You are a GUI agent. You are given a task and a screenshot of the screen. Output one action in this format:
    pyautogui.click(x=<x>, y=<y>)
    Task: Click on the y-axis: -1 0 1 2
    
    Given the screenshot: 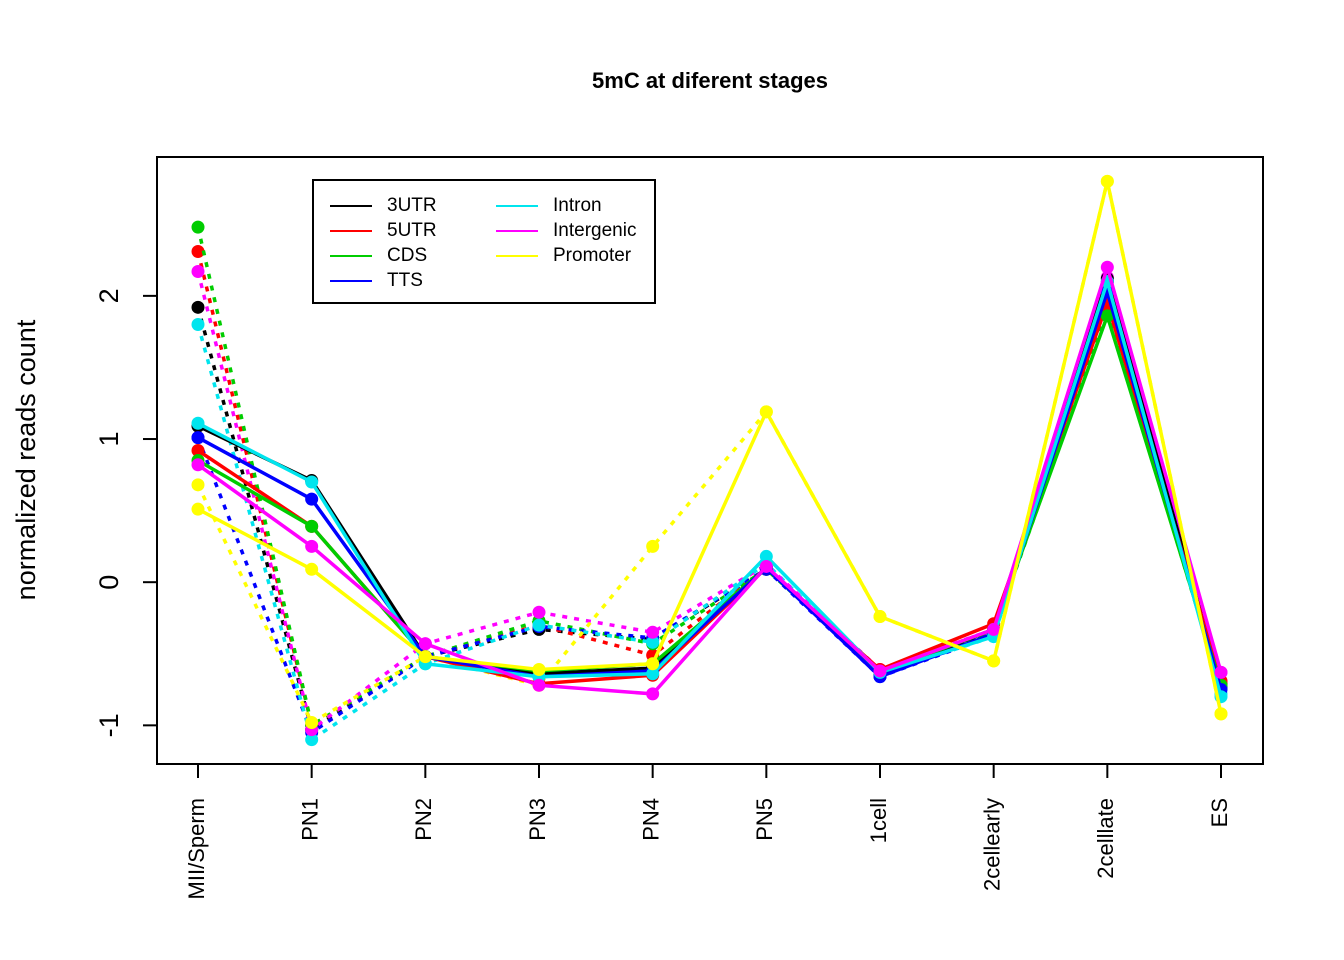 What is the action you would take?
    pyautogui.click(x=126, y=512)
    